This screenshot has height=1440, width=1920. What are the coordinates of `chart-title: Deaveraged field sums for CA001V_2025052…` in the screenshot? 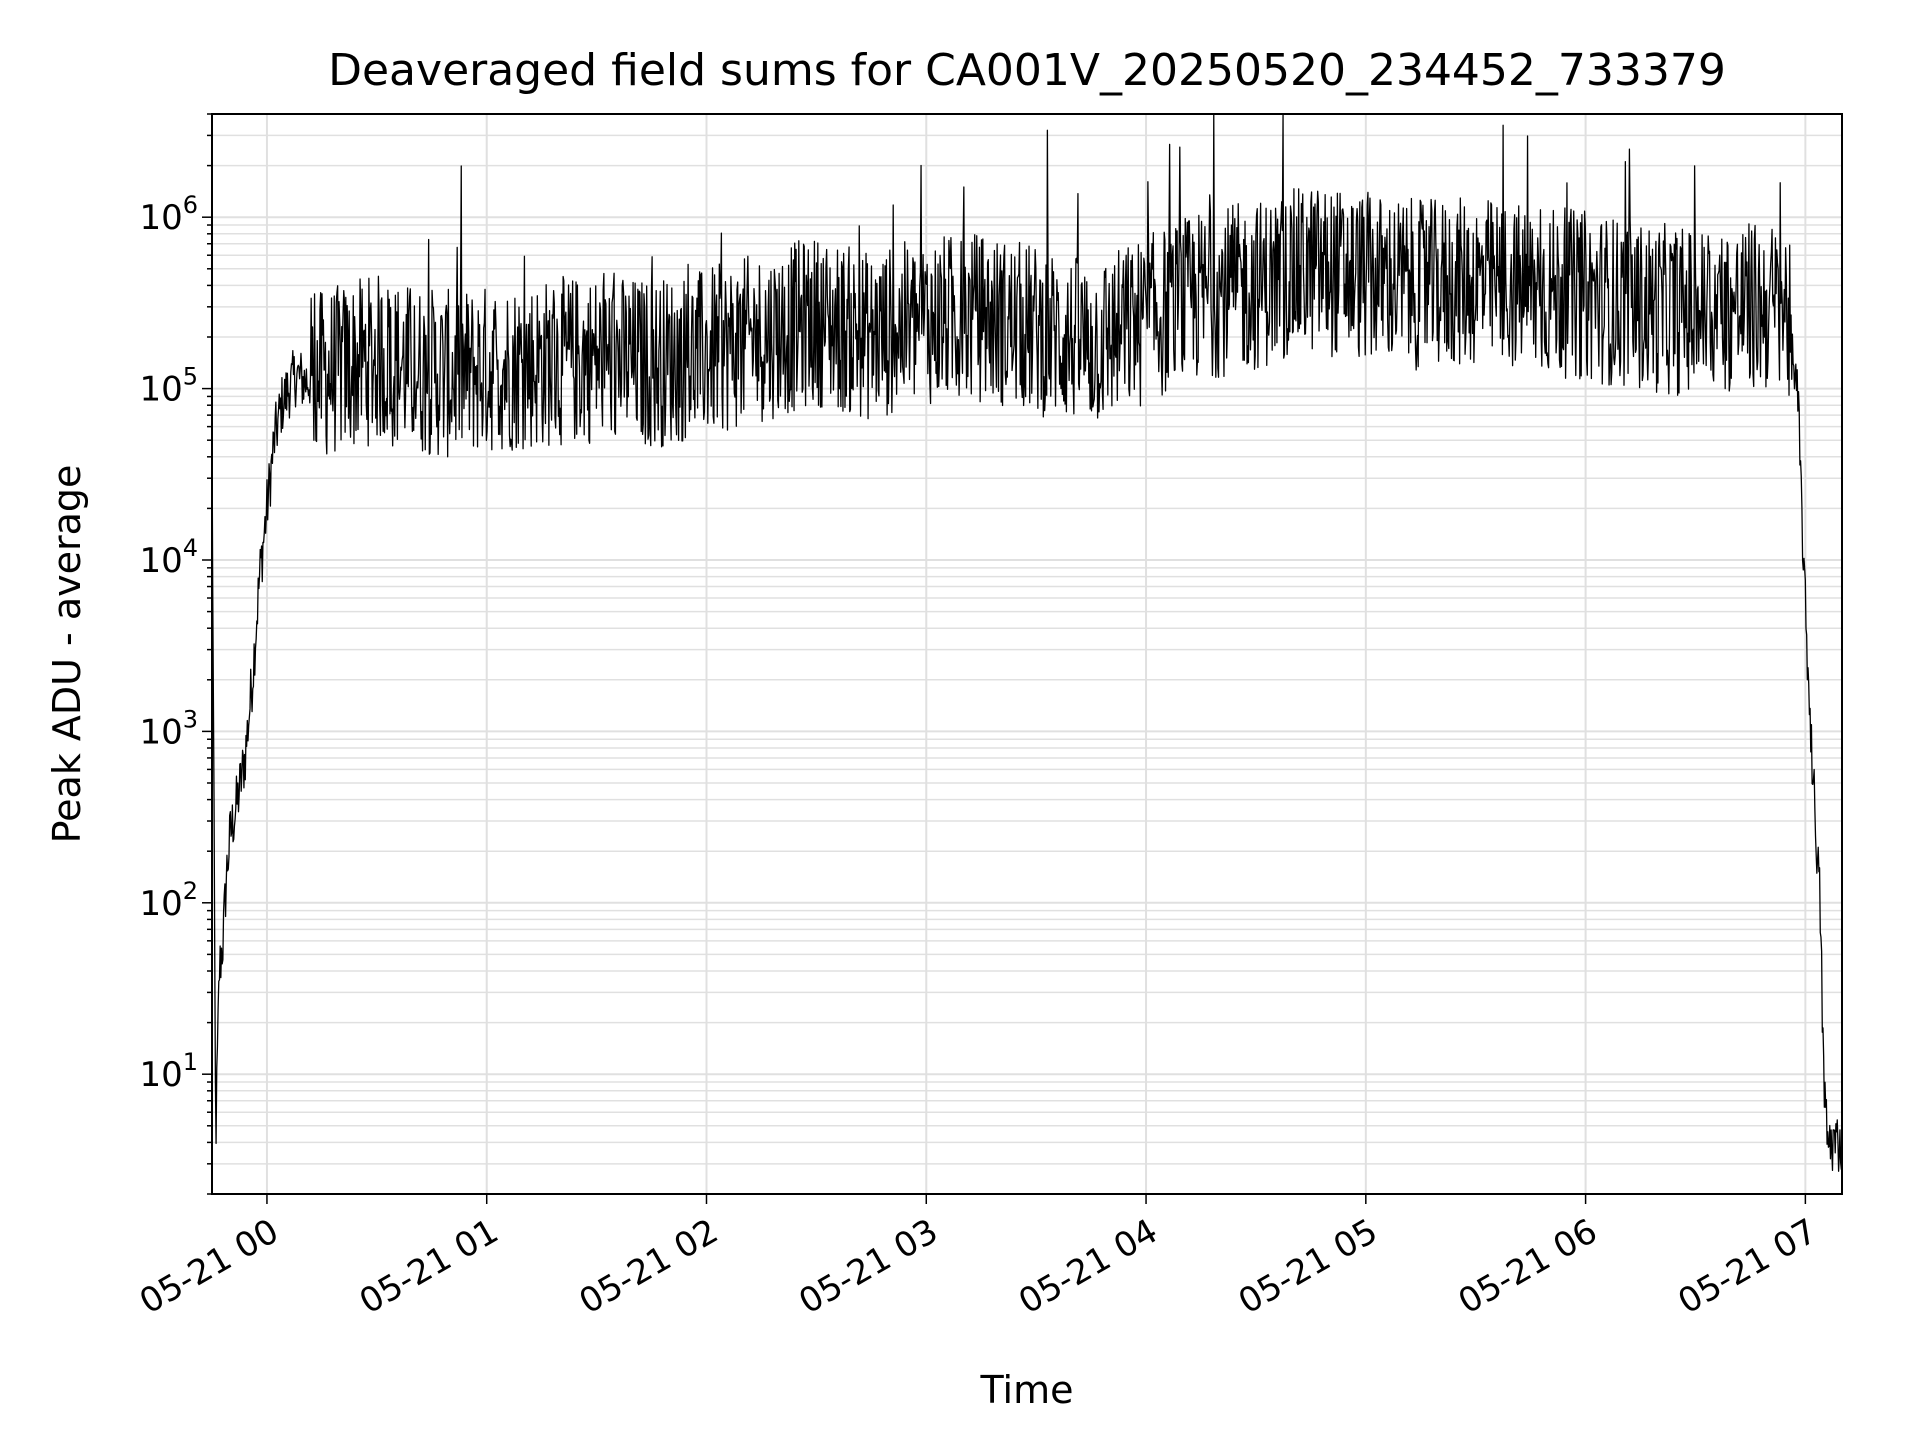 It's located at (1027, 70).